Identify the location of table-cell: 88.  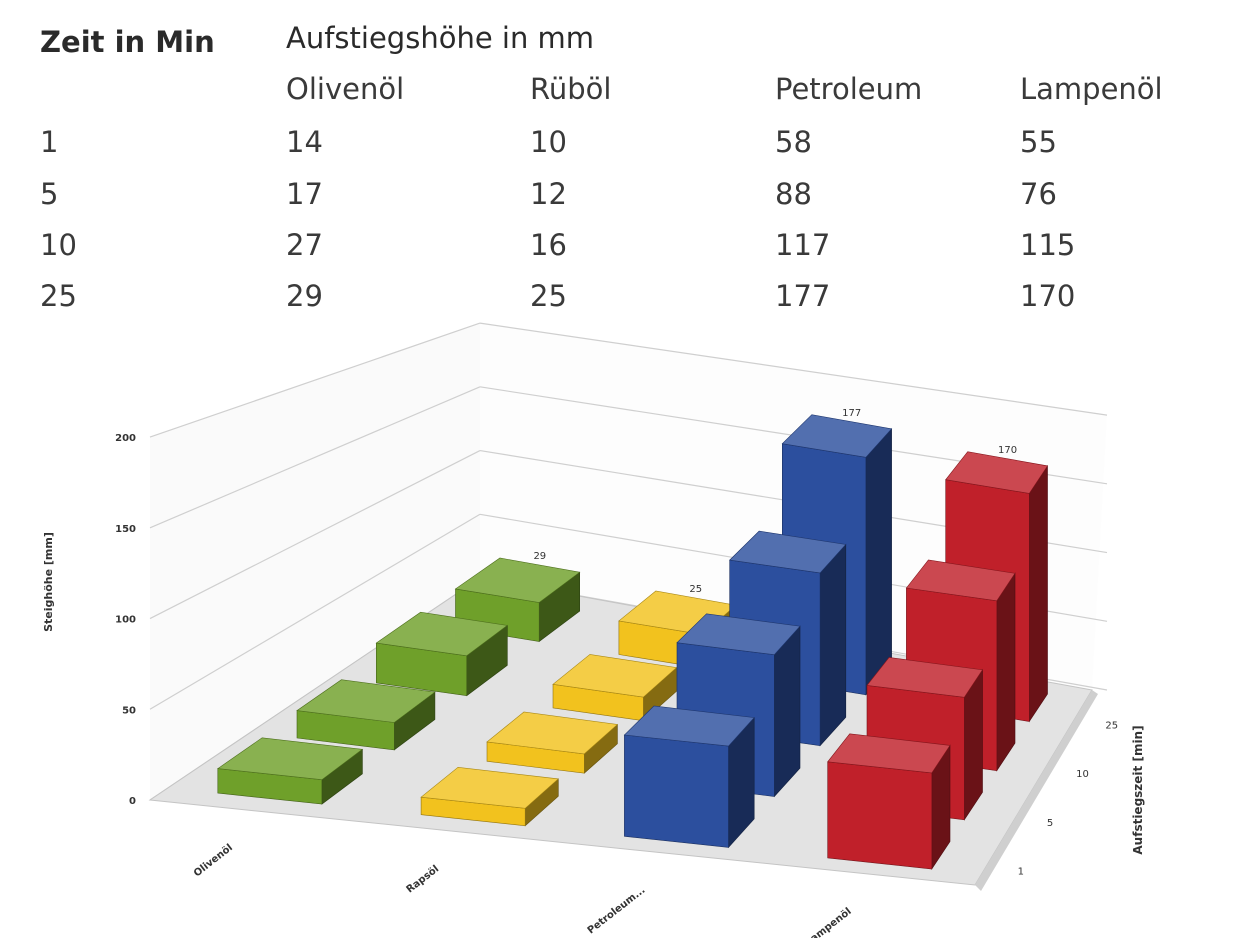
(793, 194).